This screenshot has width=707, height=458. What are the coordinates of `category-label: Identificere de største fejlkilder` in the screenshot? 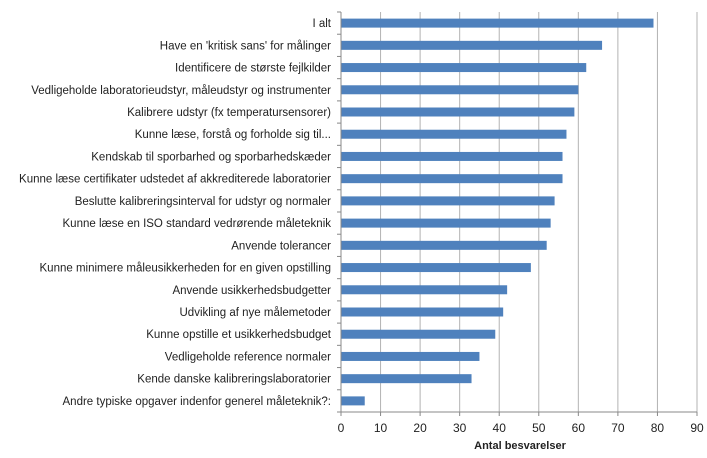 It's located at (253, 69).